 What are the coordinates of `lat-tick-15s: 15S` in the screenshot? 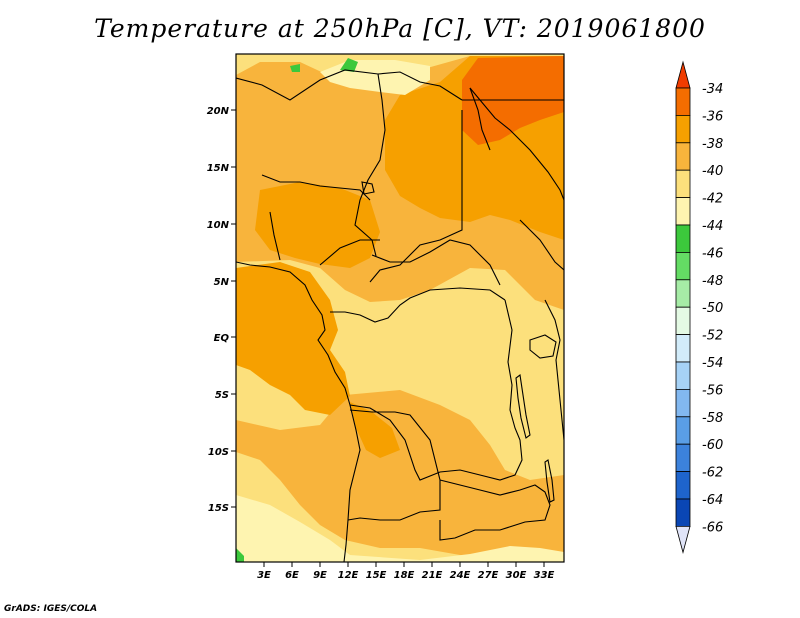 It's located at (222, 508).